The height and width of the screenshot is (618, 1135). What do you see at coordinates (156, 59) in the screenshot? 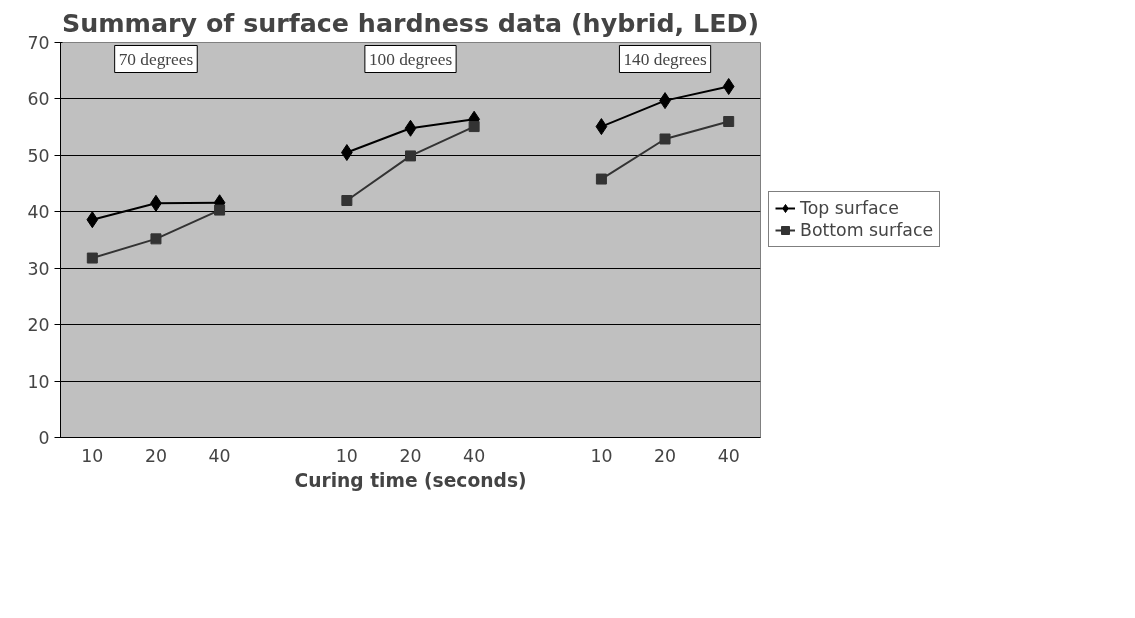
I see `annotation: 70 degrees` at bounding box center [156, 59].